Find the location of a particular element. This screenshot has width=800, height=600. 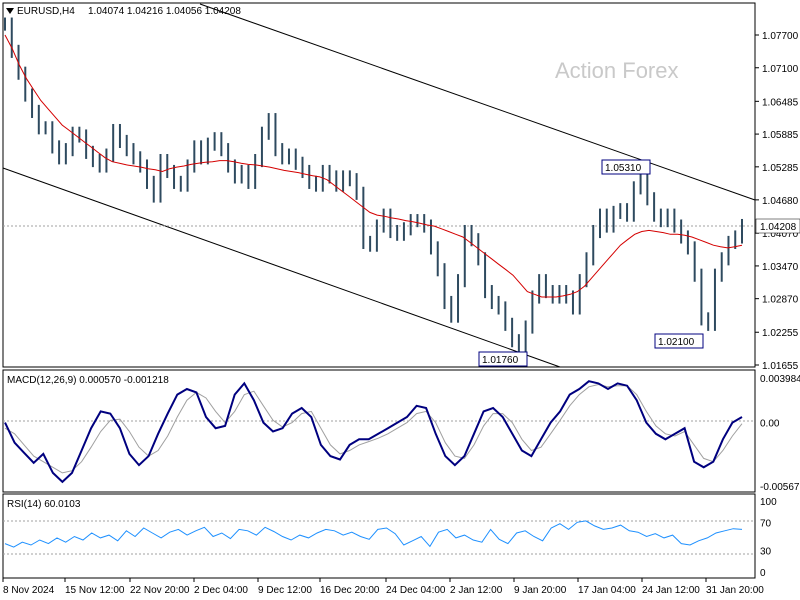

rsi-label: RSI(14) 60.0103 is located at coordinates (44, 504).